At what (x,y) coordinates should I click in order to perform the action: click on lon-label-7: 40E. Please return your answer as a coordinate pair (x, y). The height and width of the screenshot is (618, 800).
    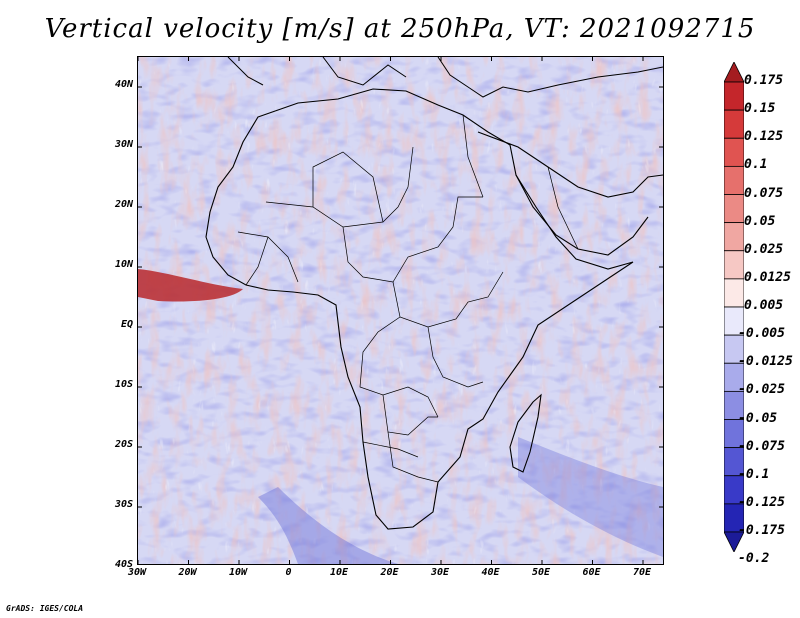
    Looking at the image, I should click on (490, 572).